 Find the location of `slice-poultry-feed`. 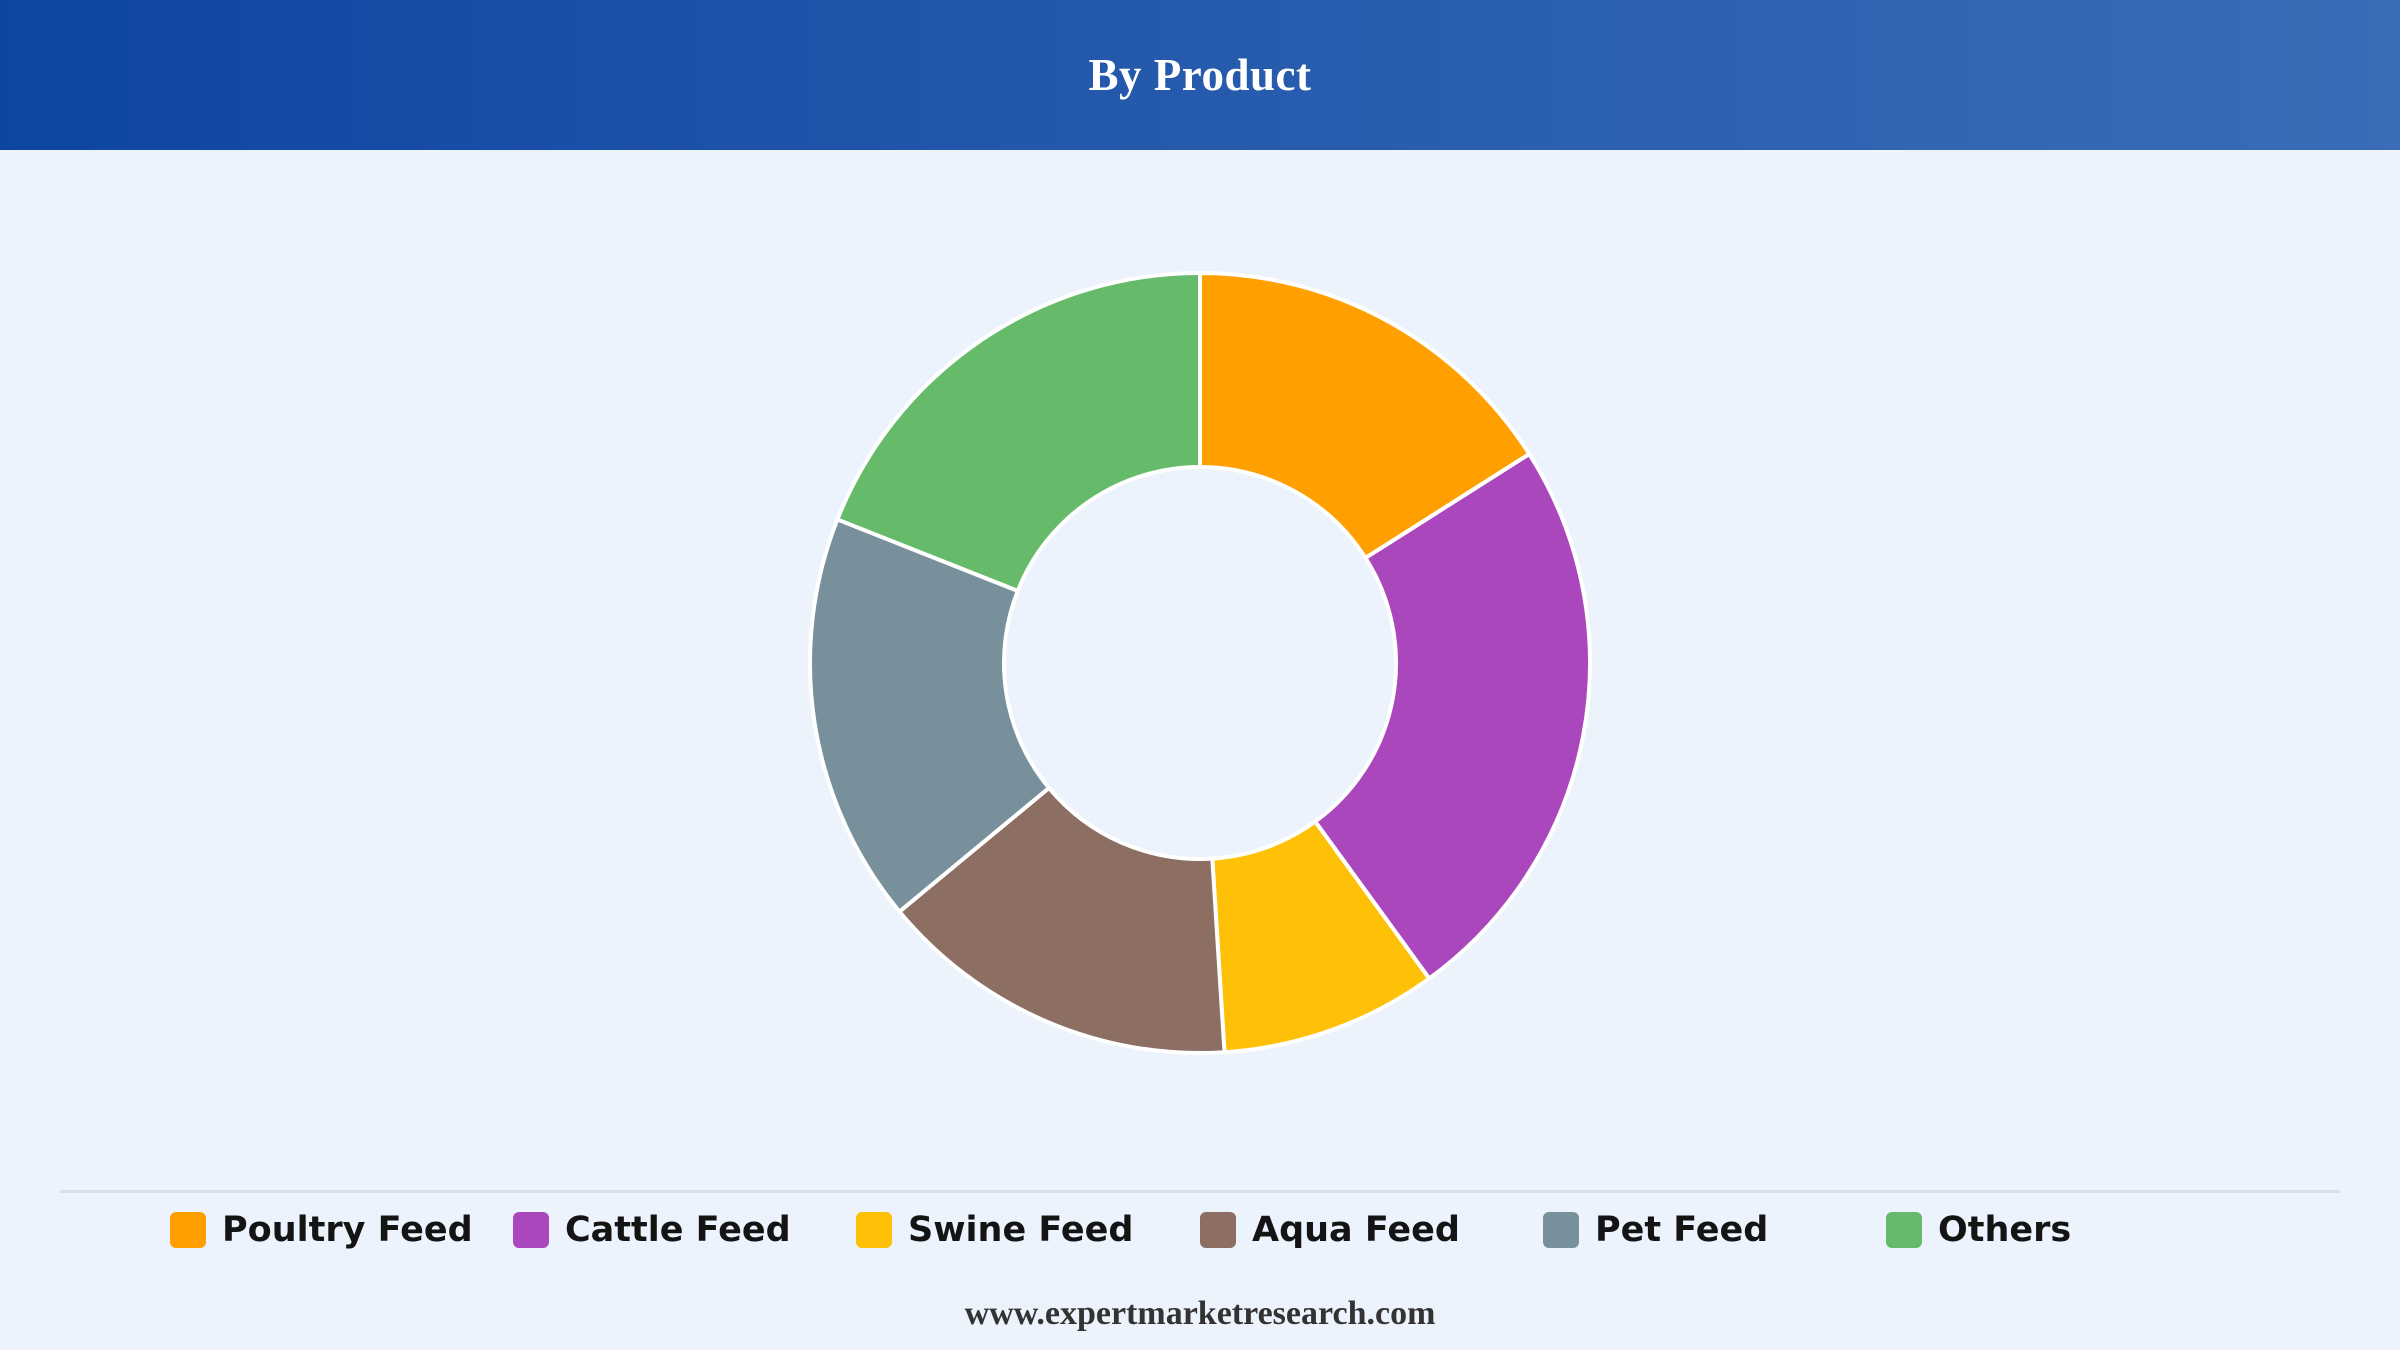

slice-poultry-feed is located at coordinates (1365, 415).